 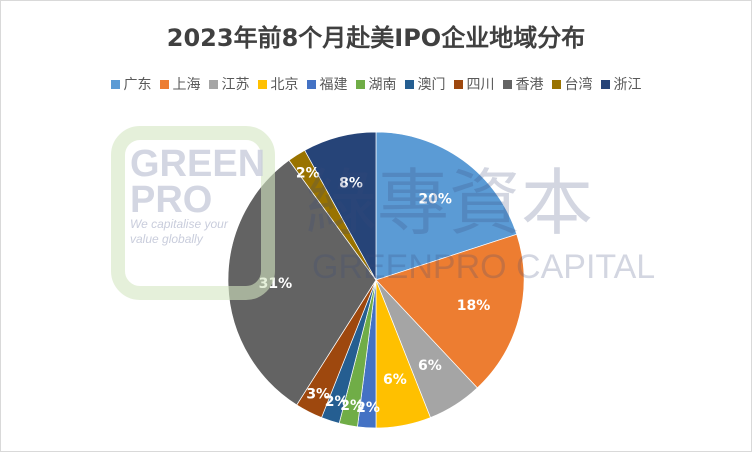 What do you see at coordinates (318, 394) in the screenshot?
I see `data-label: 3%` at bounding box center [318, 394].